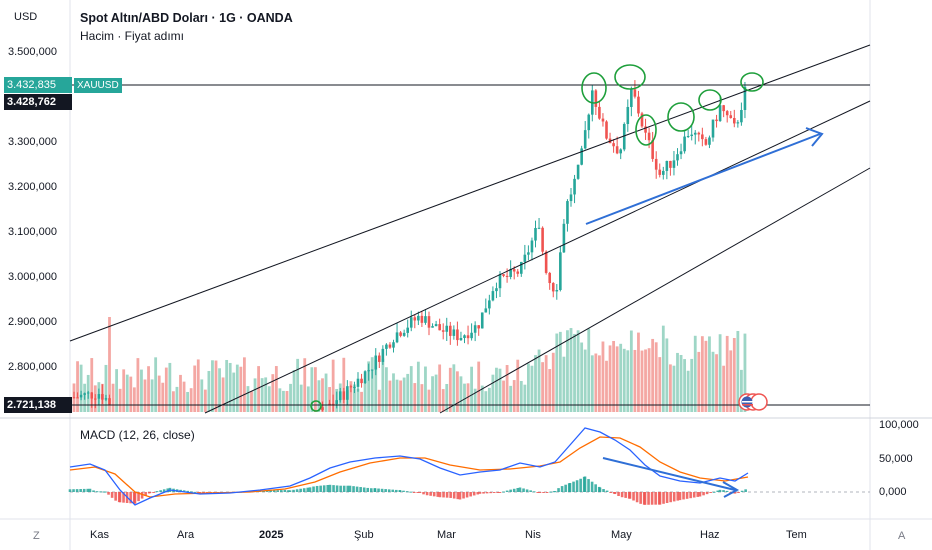 This screenshot has height=550, width=932. I want to click on macd-label: MACD (12, 26, close), so click(137, 435).